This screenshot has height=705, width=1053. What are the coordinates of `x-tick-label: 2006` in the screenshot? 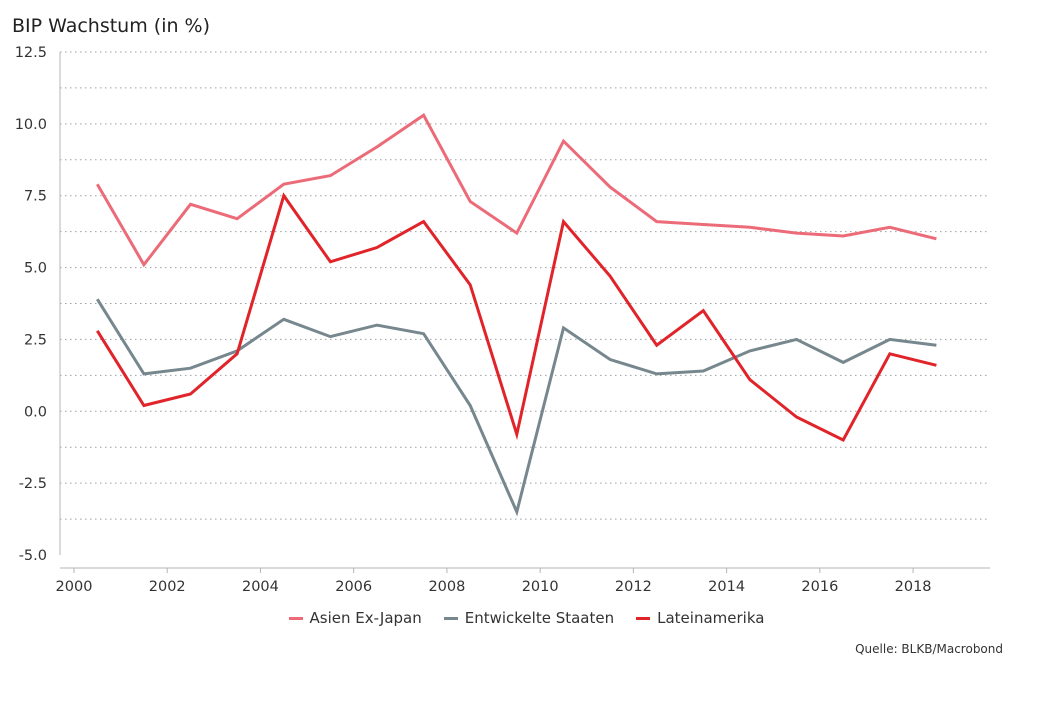 It's located at (353, 587).